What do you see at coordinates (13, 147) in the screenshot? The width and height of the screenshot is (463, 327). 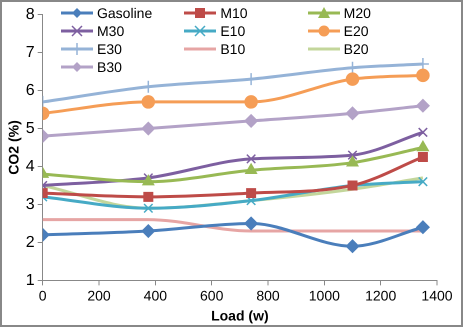 I see `y-axis-title: CO2 (%)` at bounding box center [13, 147].